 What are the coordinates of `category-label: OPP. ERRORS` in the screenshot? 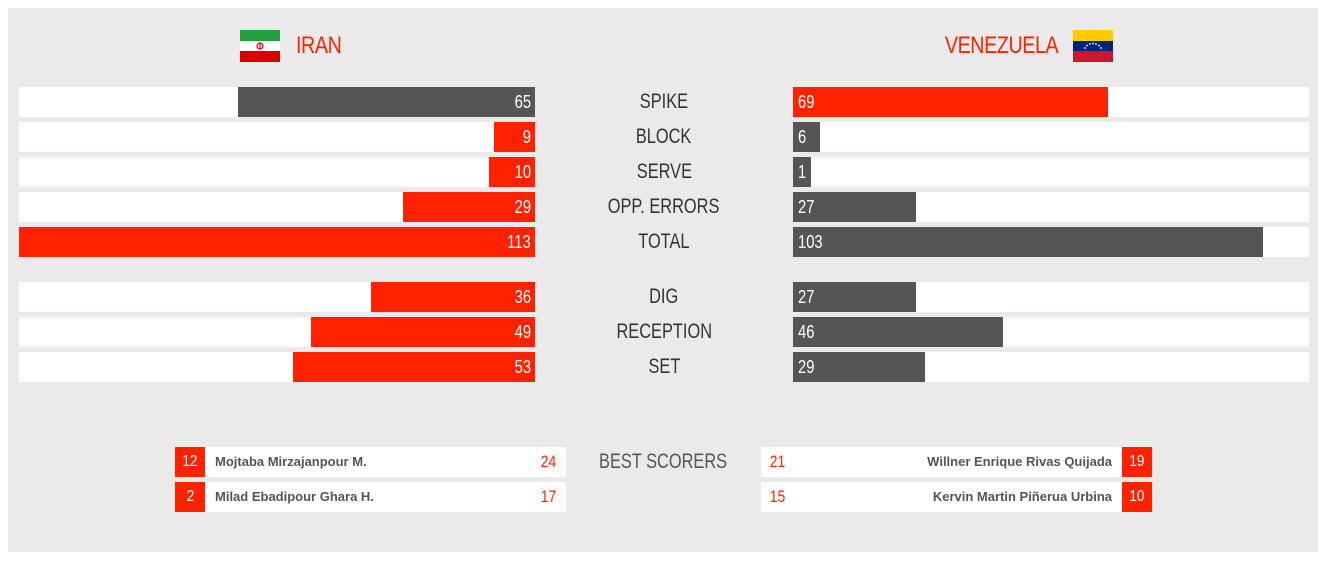 It's located at (664, 206).